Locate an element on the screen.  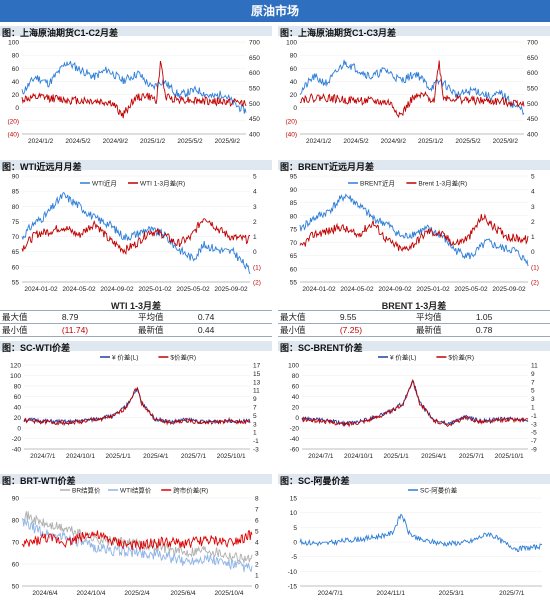
y2-tick-label: (2) is located at coordinates (535, 283).